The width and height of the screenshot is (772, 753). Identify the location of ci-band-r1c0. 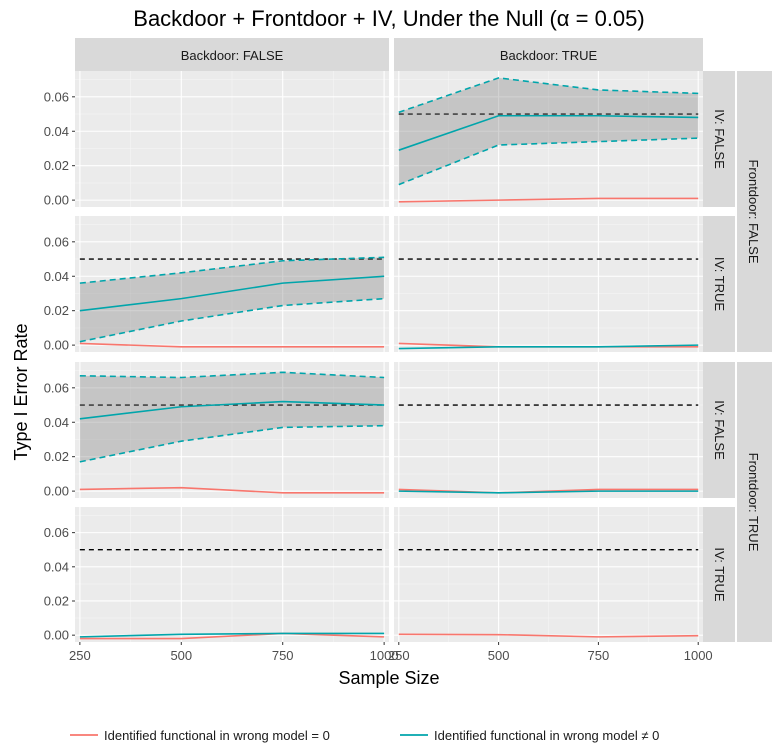
(232, 299).